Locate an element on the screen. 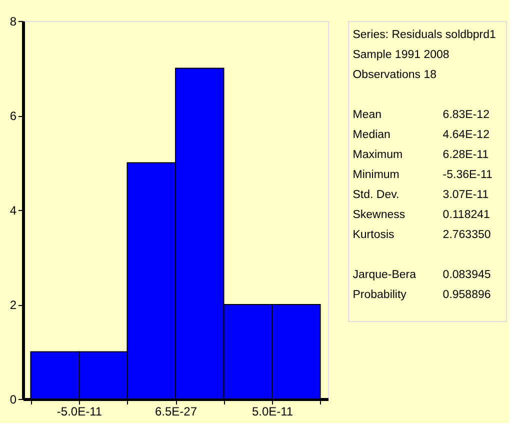 The image size is (528, 435). text: Skewness is located at coordinates (379, 215).